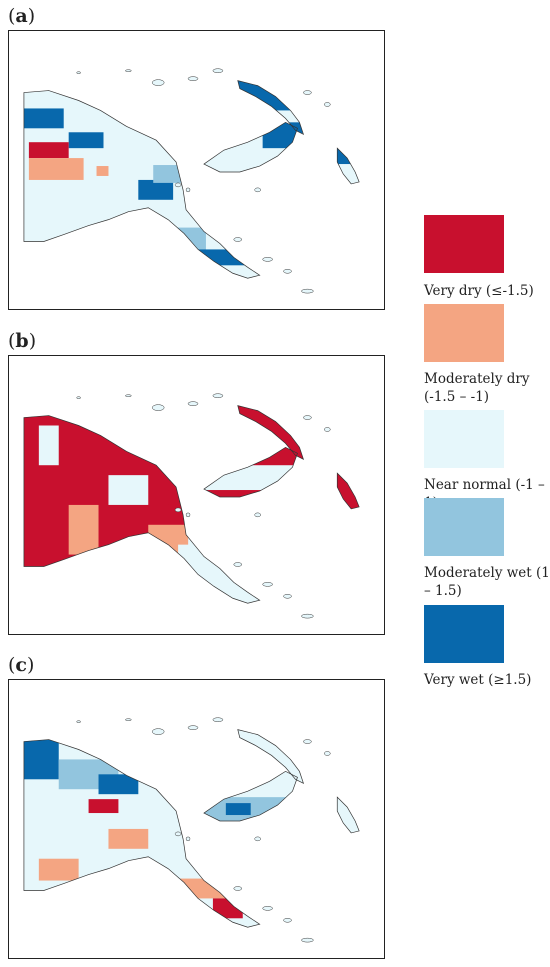  I want to click on anomaly-layer, so click(191, 504).